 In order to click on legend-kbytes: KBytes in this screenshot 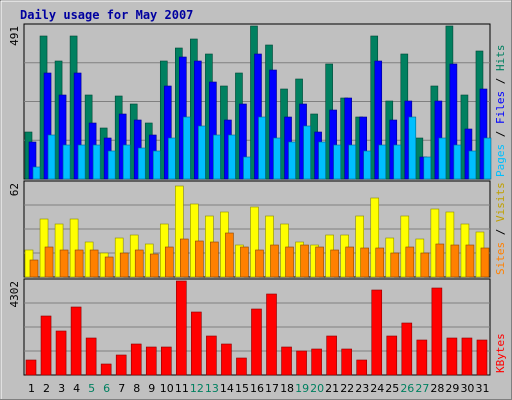, I will do `click(500, 353)`.